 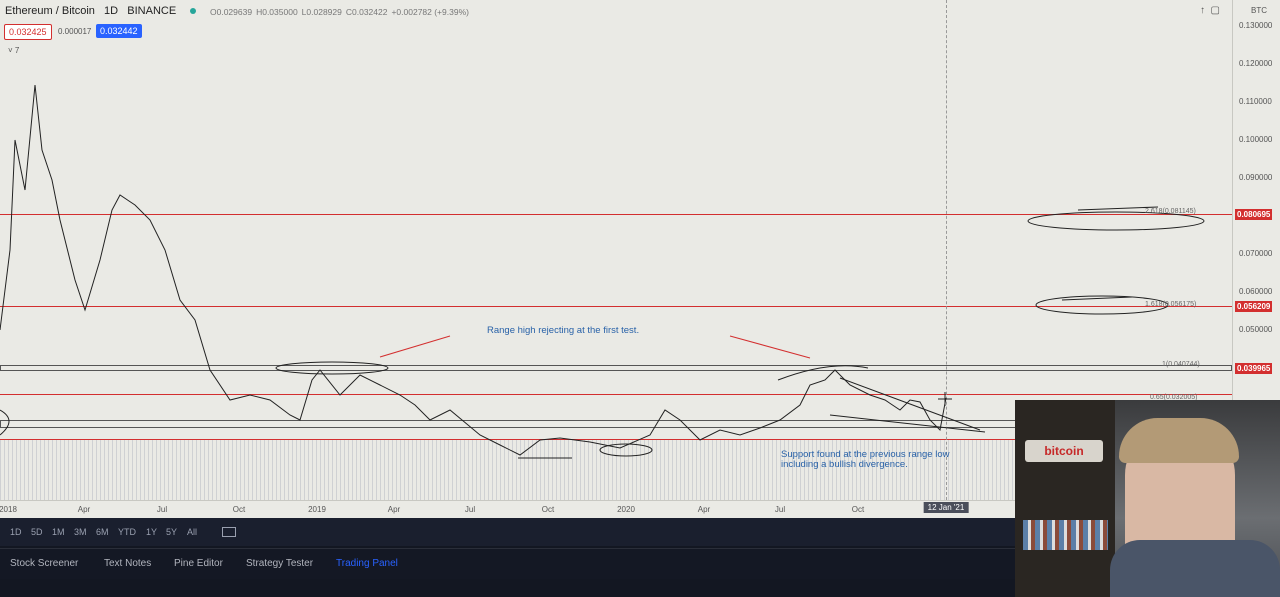 What do you see at coordinates (50, 11) in the screenshot?
I see `symbol: Ethereum / Bitcoin` at bounding box center [50, 11].